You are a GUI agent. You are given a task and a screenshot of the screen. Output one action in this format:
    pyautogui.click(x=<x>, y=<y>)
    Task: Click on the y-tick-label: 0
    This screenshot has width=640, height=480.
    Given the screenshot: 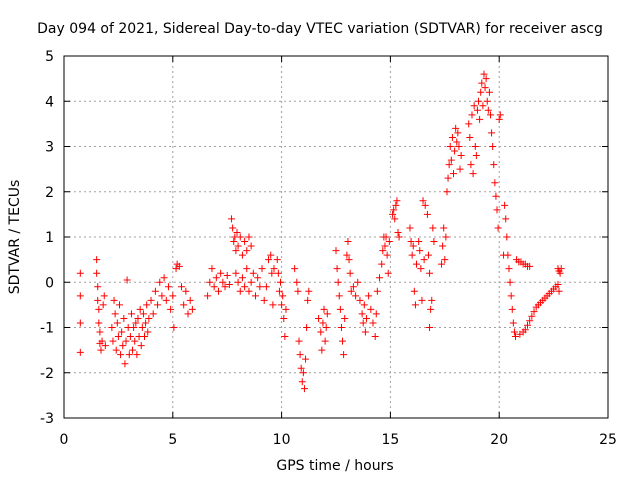 What is the action you would take?
    pyautogui.click(x=49, y=283)
    